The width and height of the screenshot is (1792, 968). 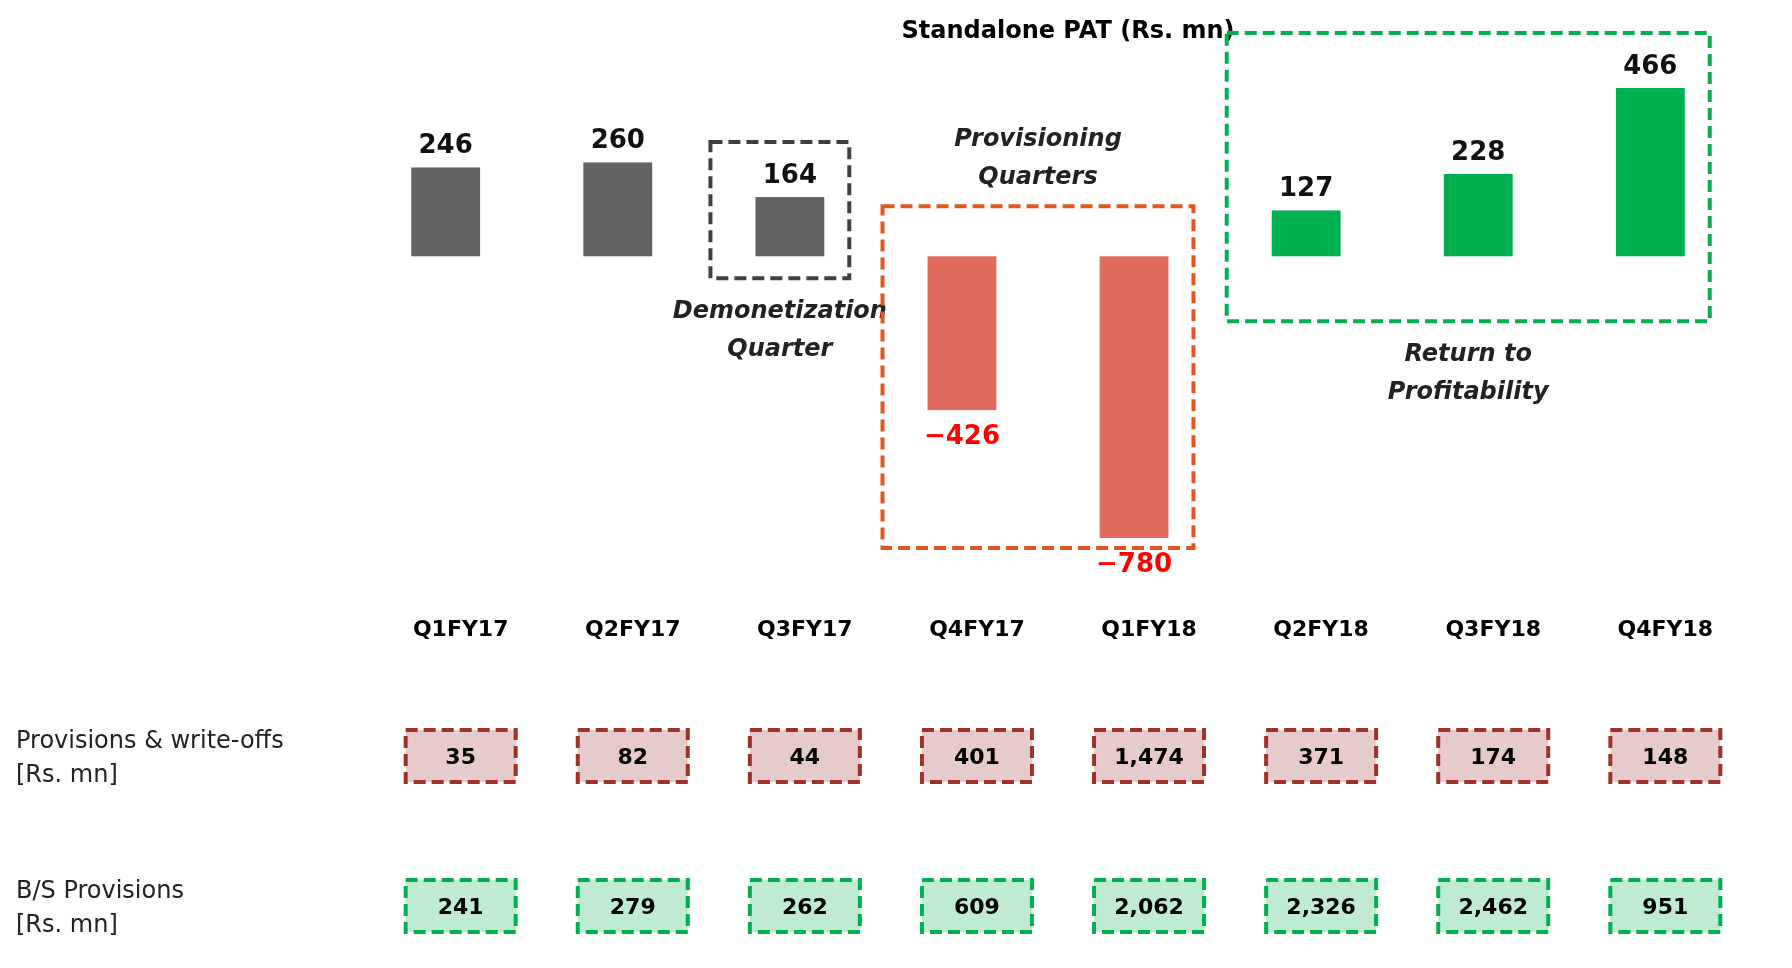 What do you see at coordinates (1468, 372) in the screenshot?
I see `annotation: Return to Profitability` at bounding box center [1468, 372].